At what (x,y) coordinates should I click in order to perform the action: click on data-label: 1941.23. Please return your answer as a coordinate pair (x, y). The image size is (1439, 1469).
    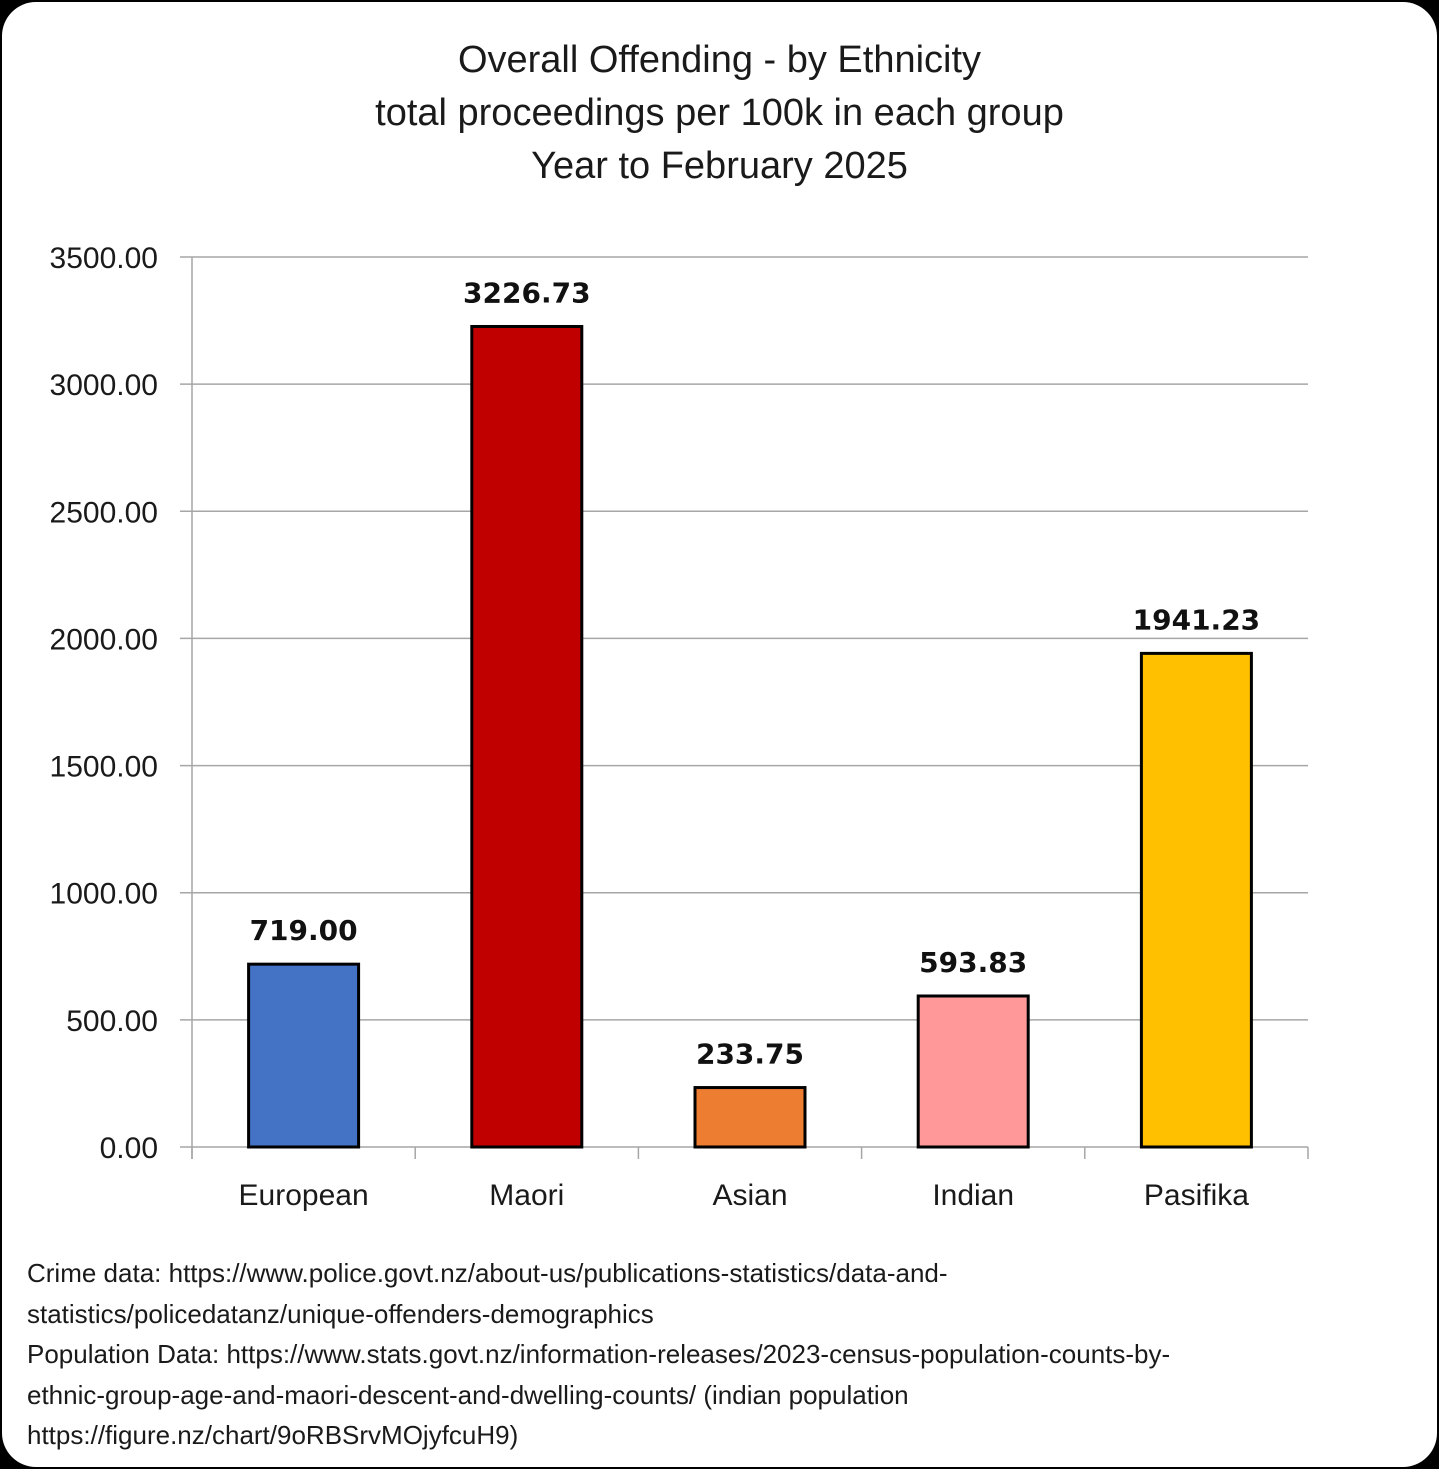
    Looking at the image, I should click on (1197, 619).